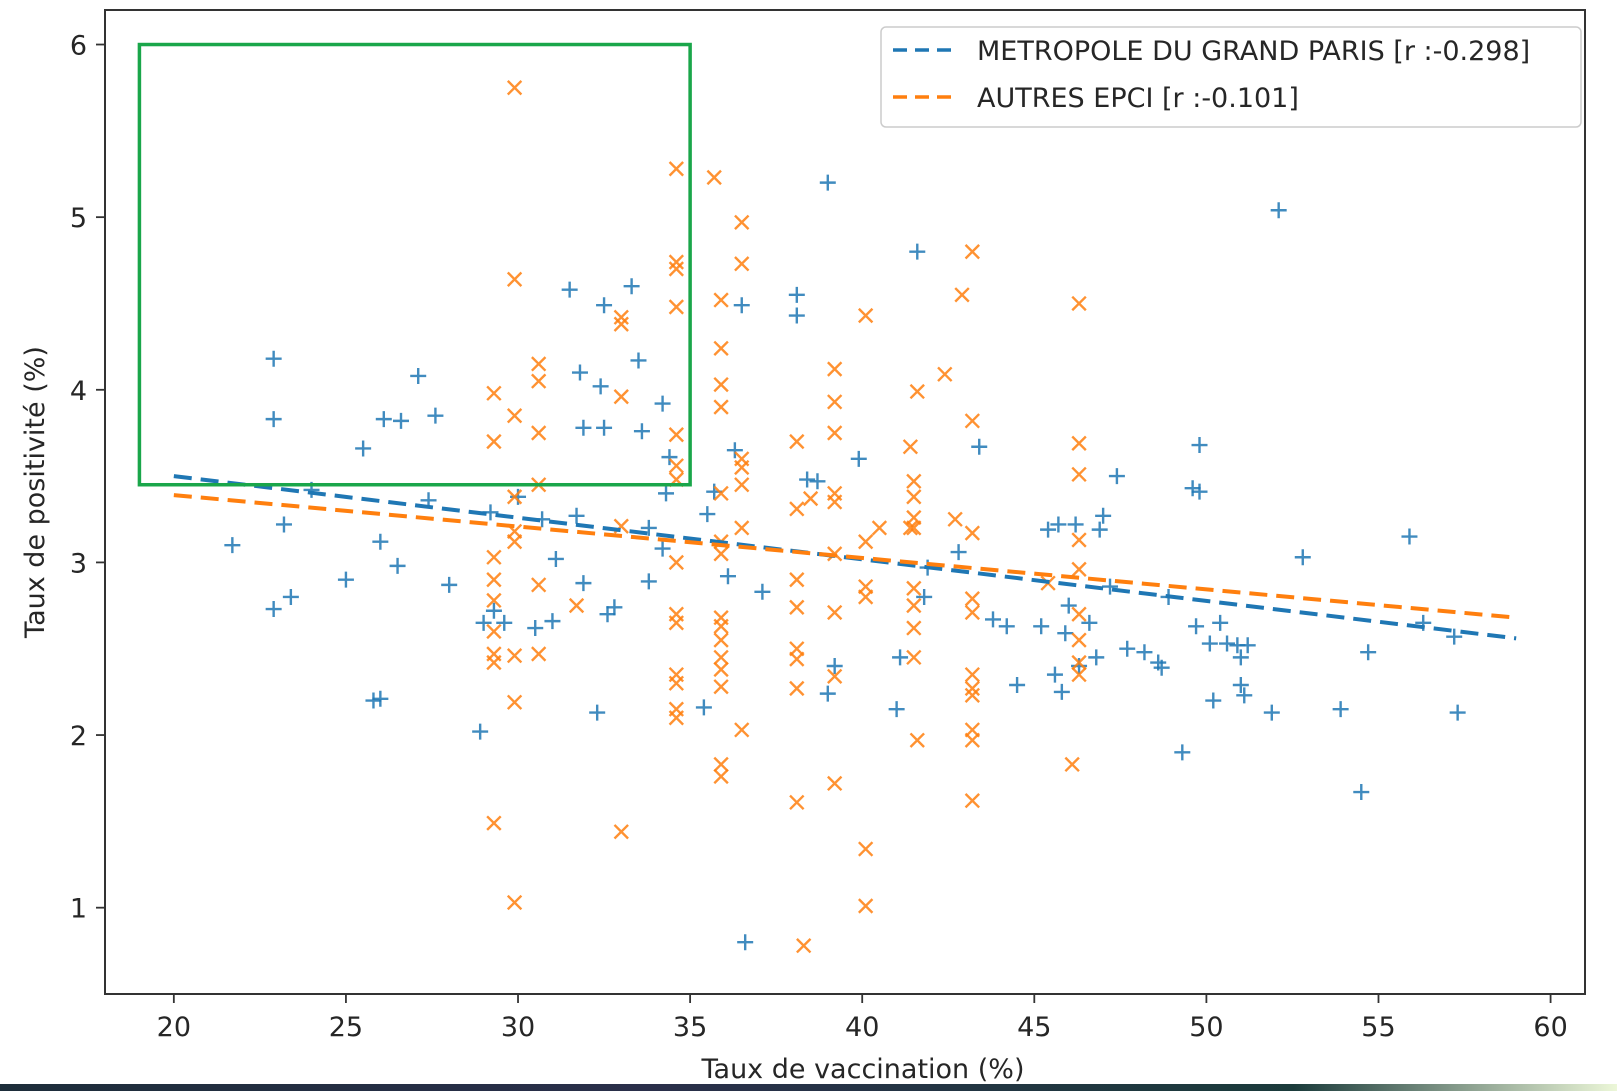 This screenshot has height=1091, width=1617. What do you see at coordinates (1206, 1027) in the screenshot?
I see `x-tick-label: 50` at bounding box center [1206, 1027].